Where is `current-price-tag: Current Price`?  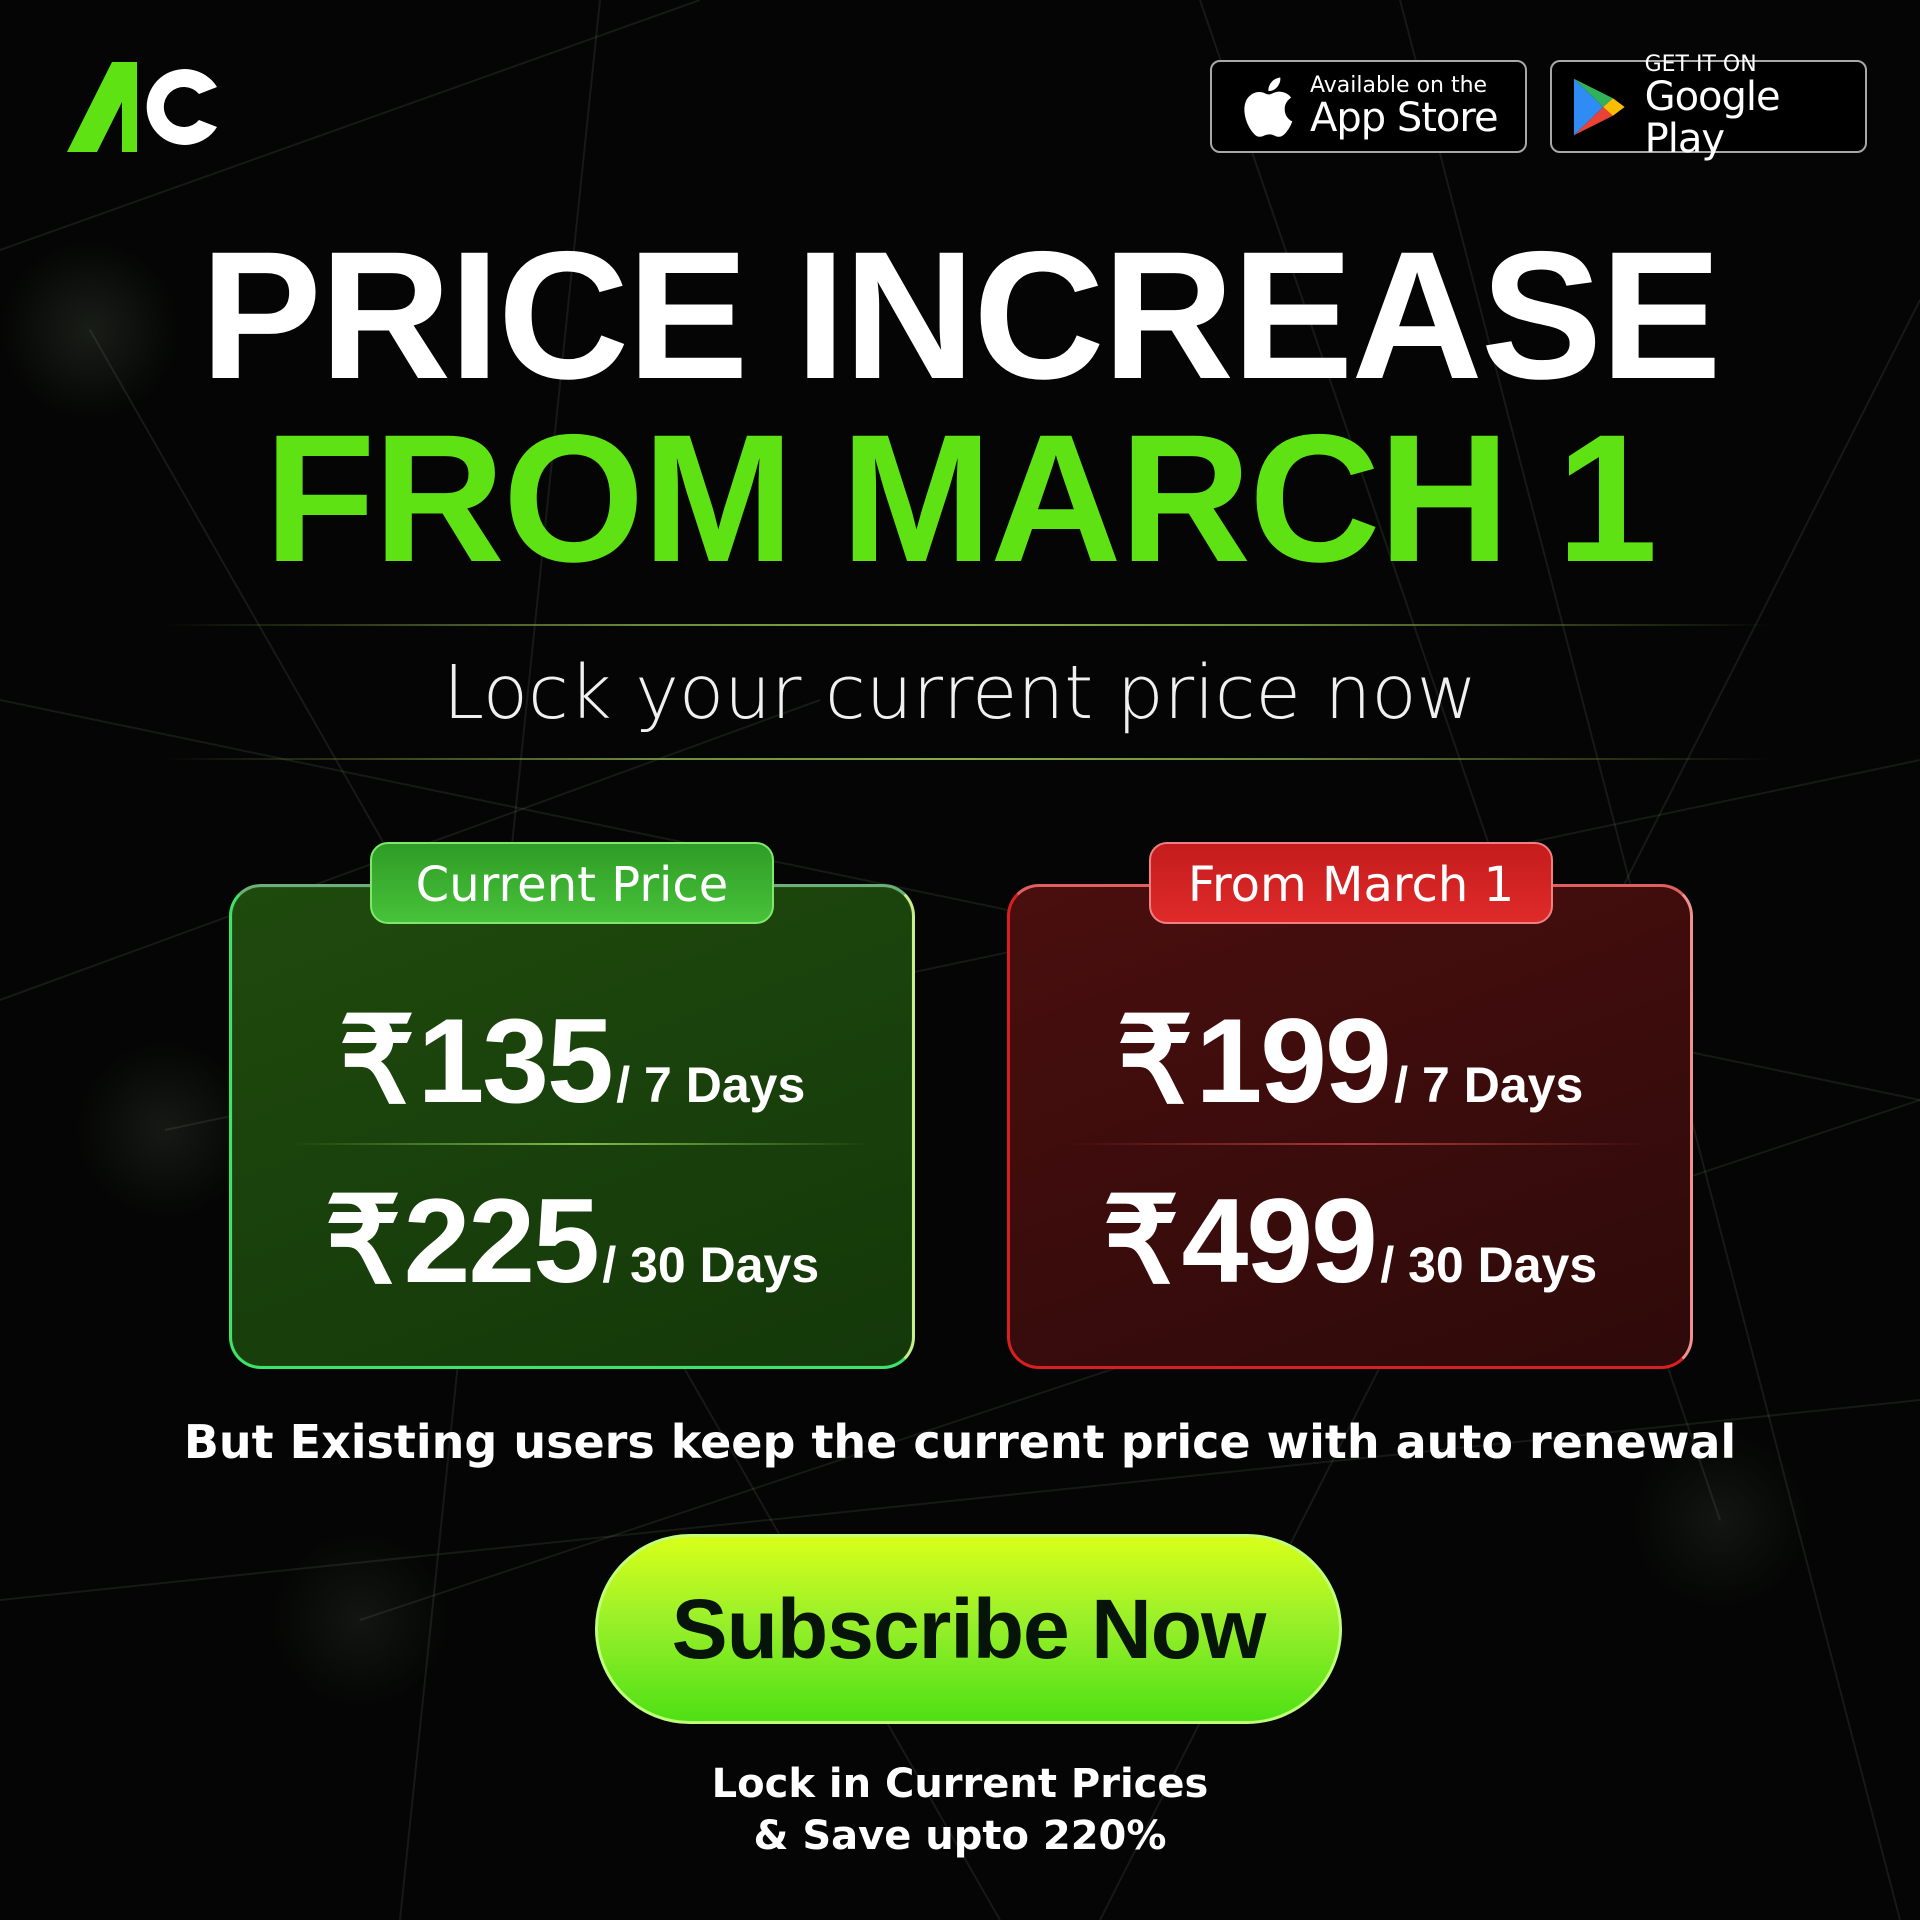
current-price-tag: Current Price is located at coordinates (572, 883).